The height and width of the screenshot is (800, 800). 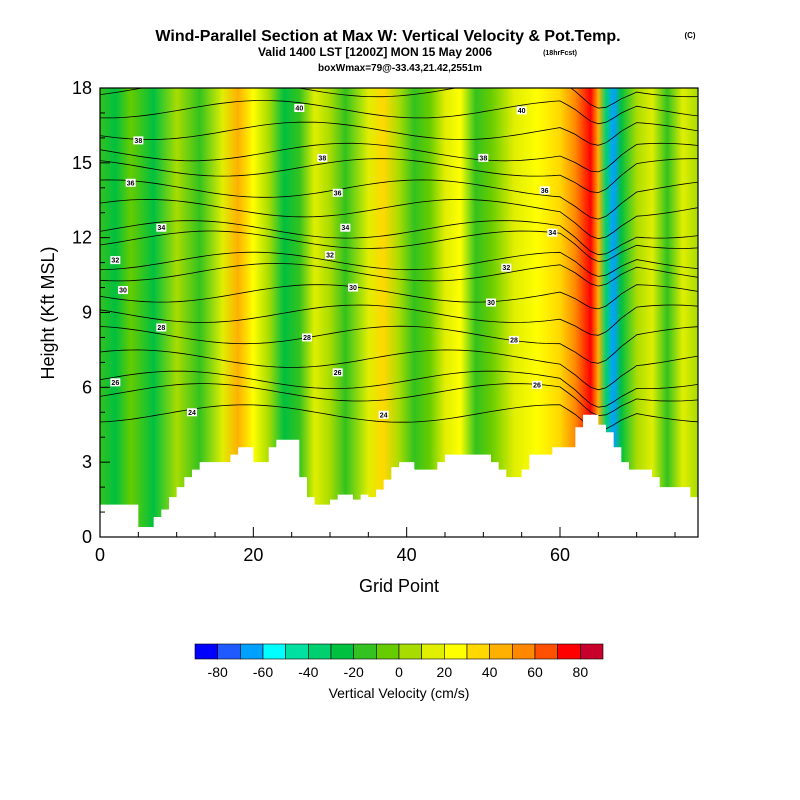 What do you see at coordinates (263, 672) in the screenshot?
I see `colorbar-tick-label: -60` at bounding box center [263, 672].